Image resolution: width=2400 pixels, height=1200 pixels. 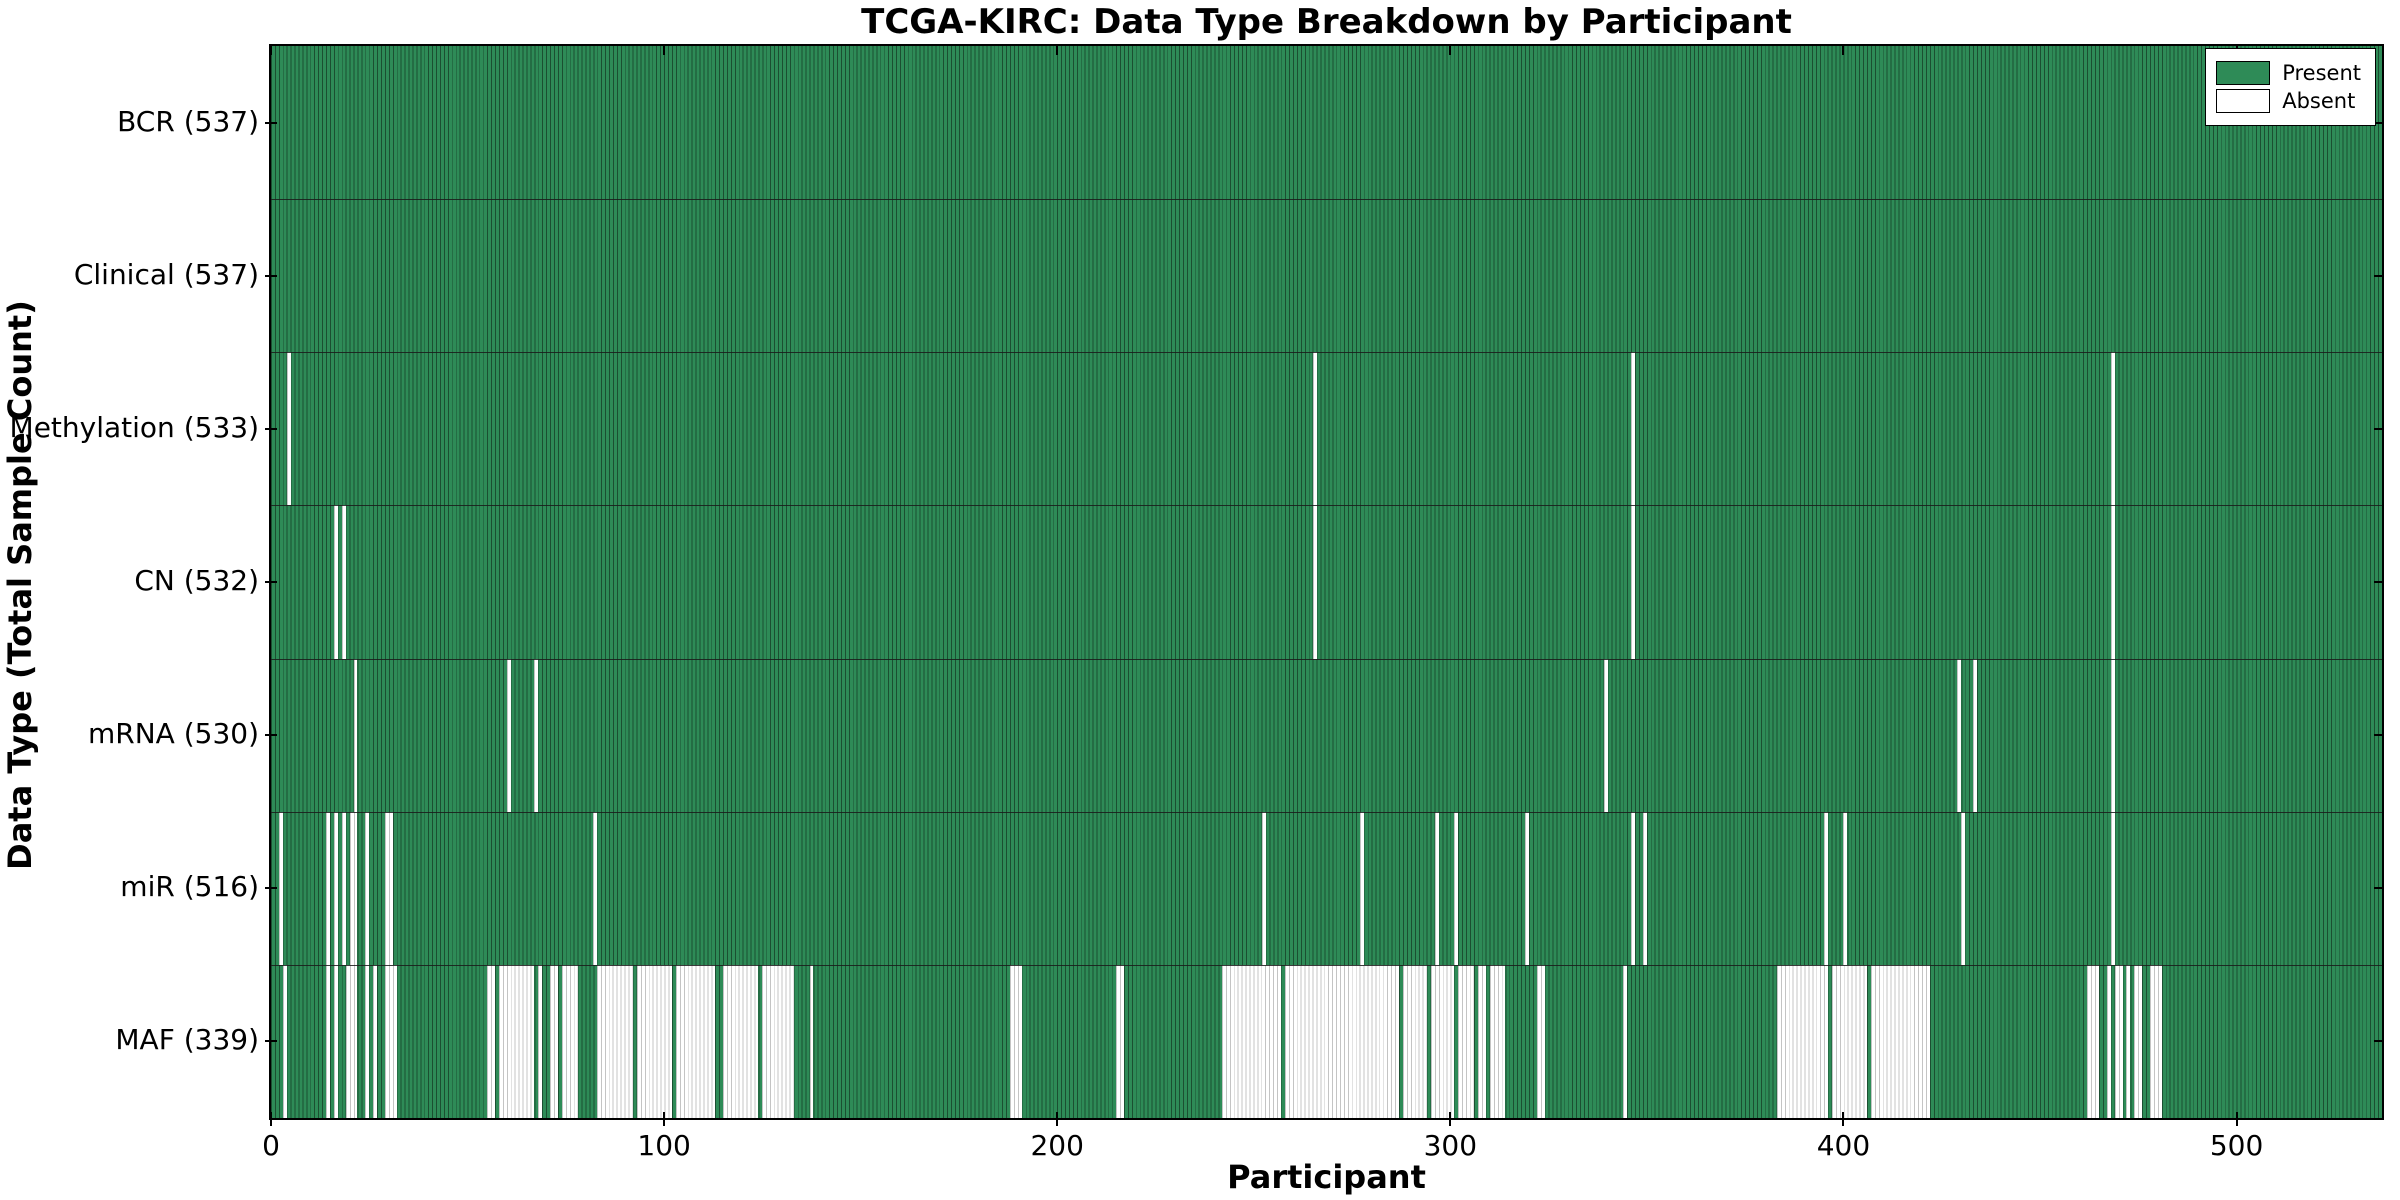 I want to click on ytick-label-mir: miR (516), so click(x=189, y=887).